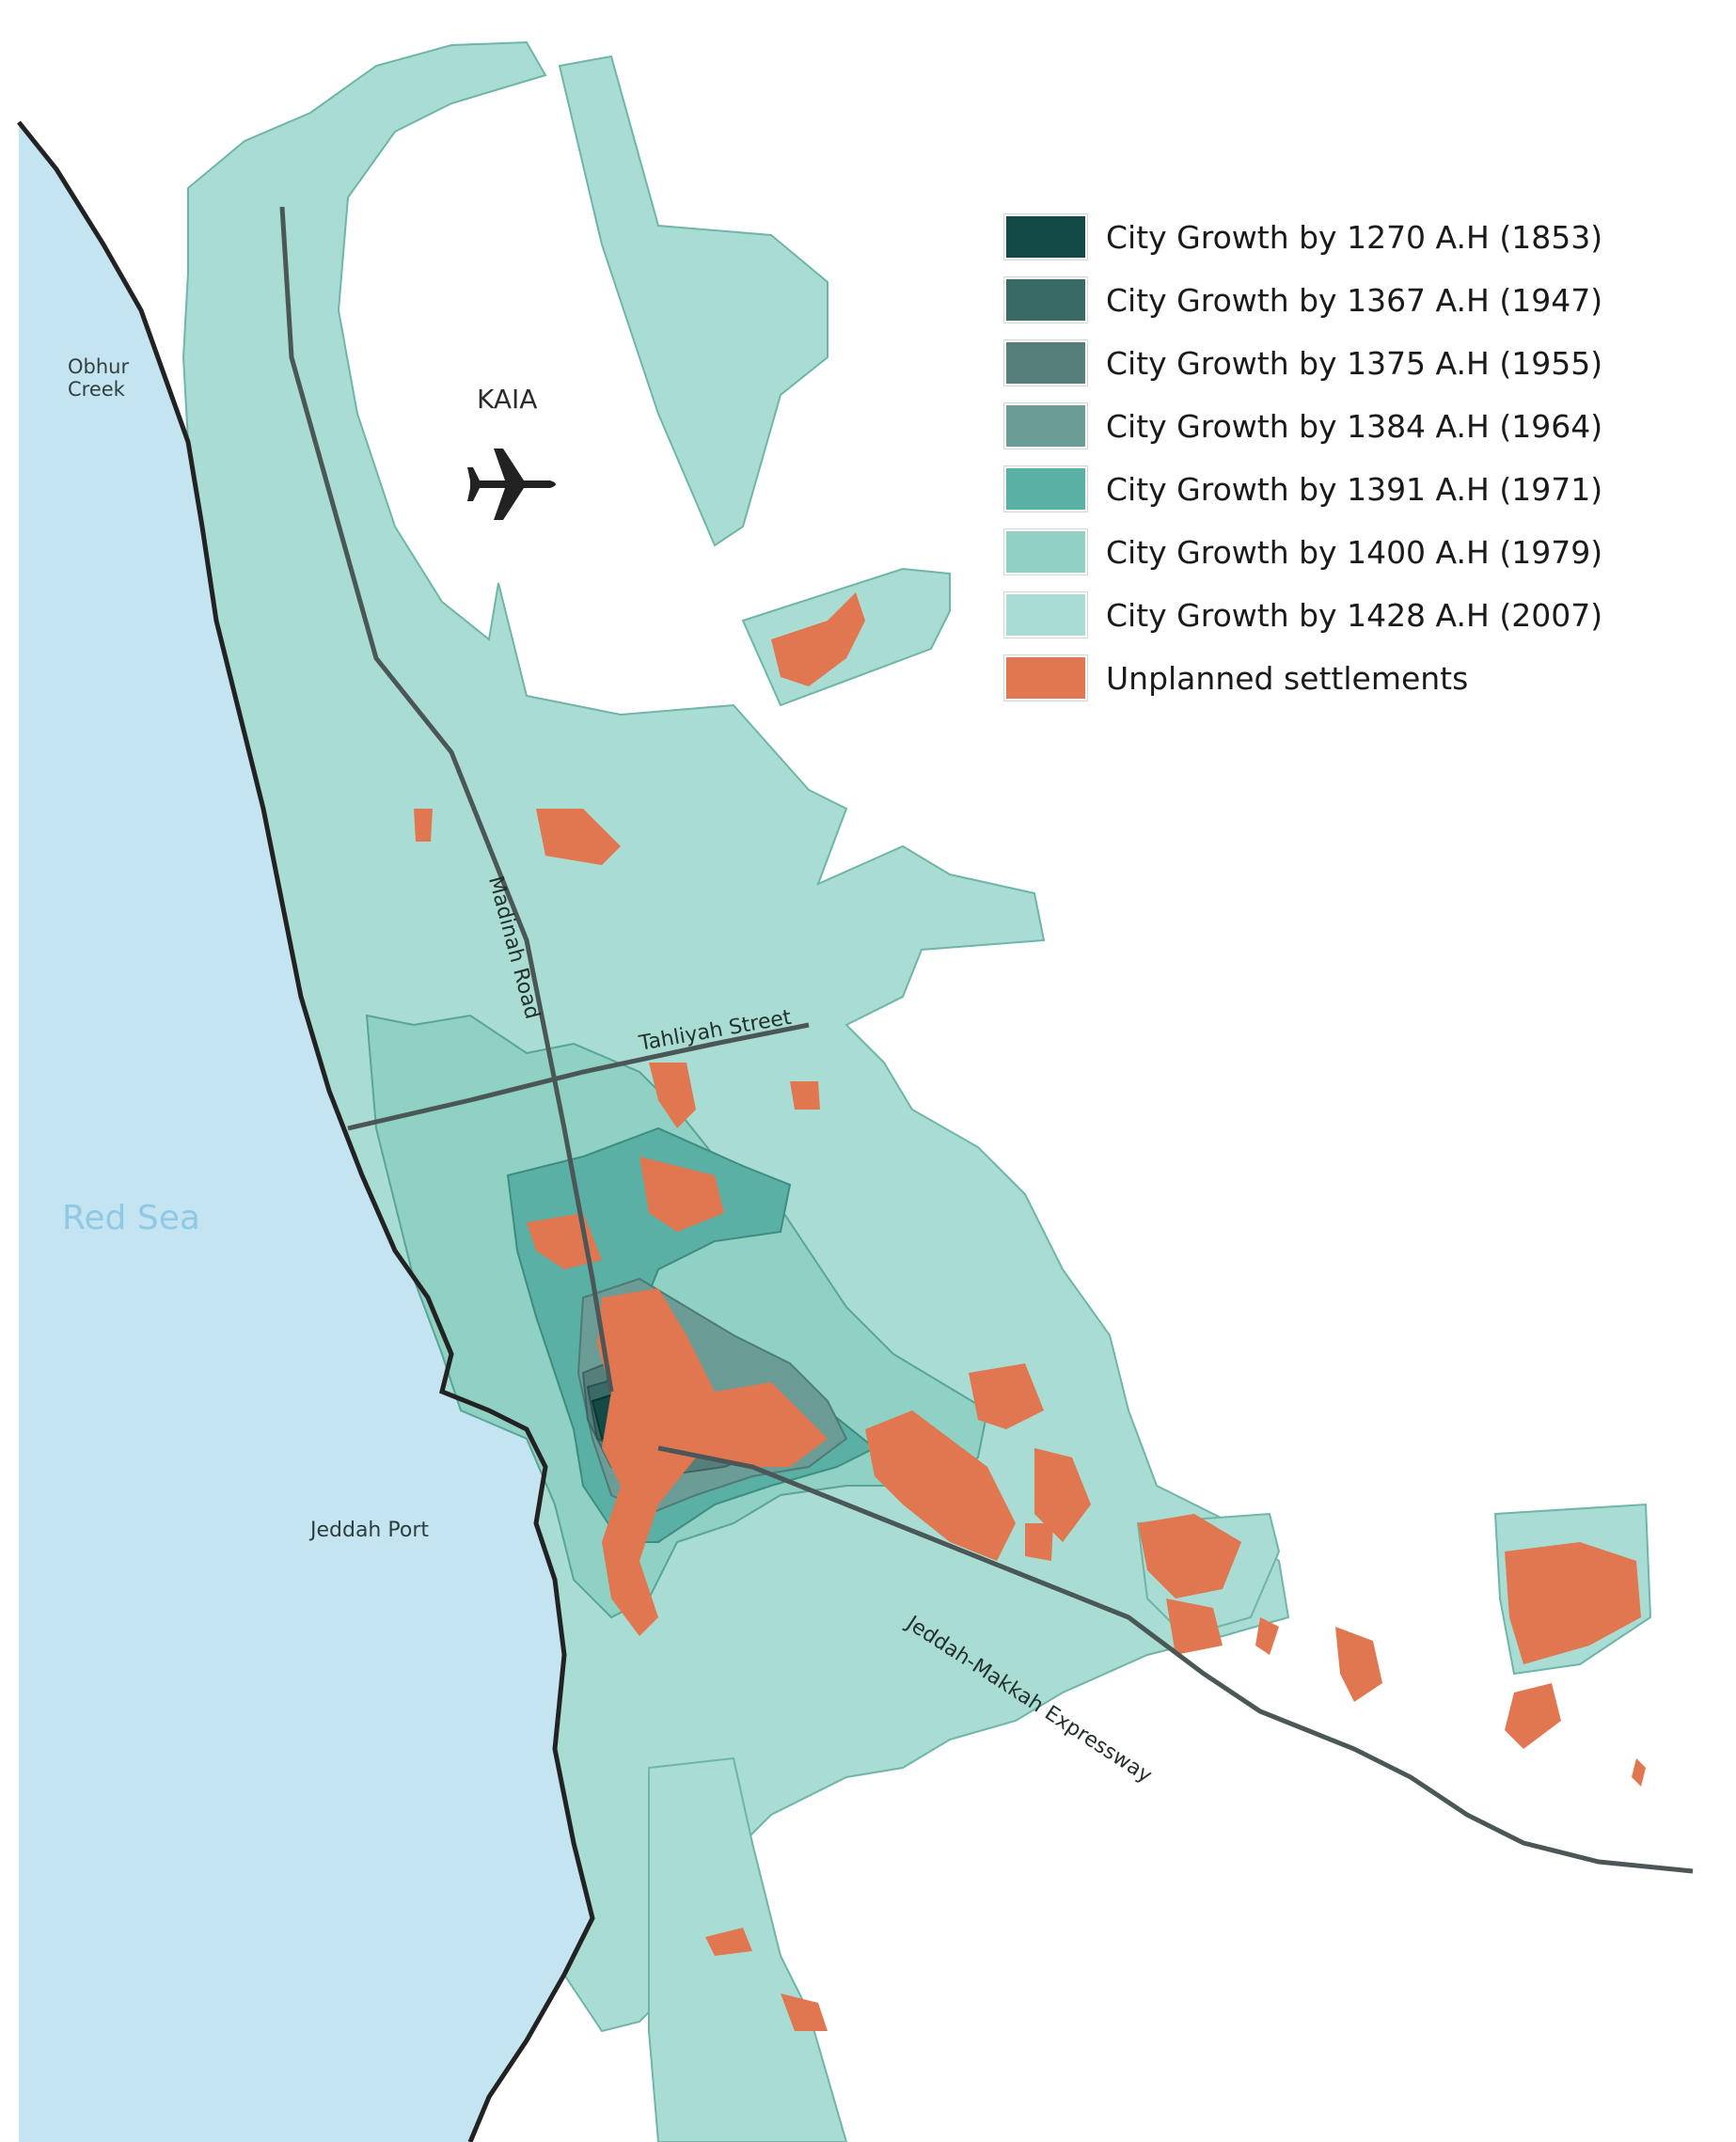  What do you see at coordinates (681, 1194) in the screenshot?
I see `unplanned-patch-b` at bounding box center [681, 1194].